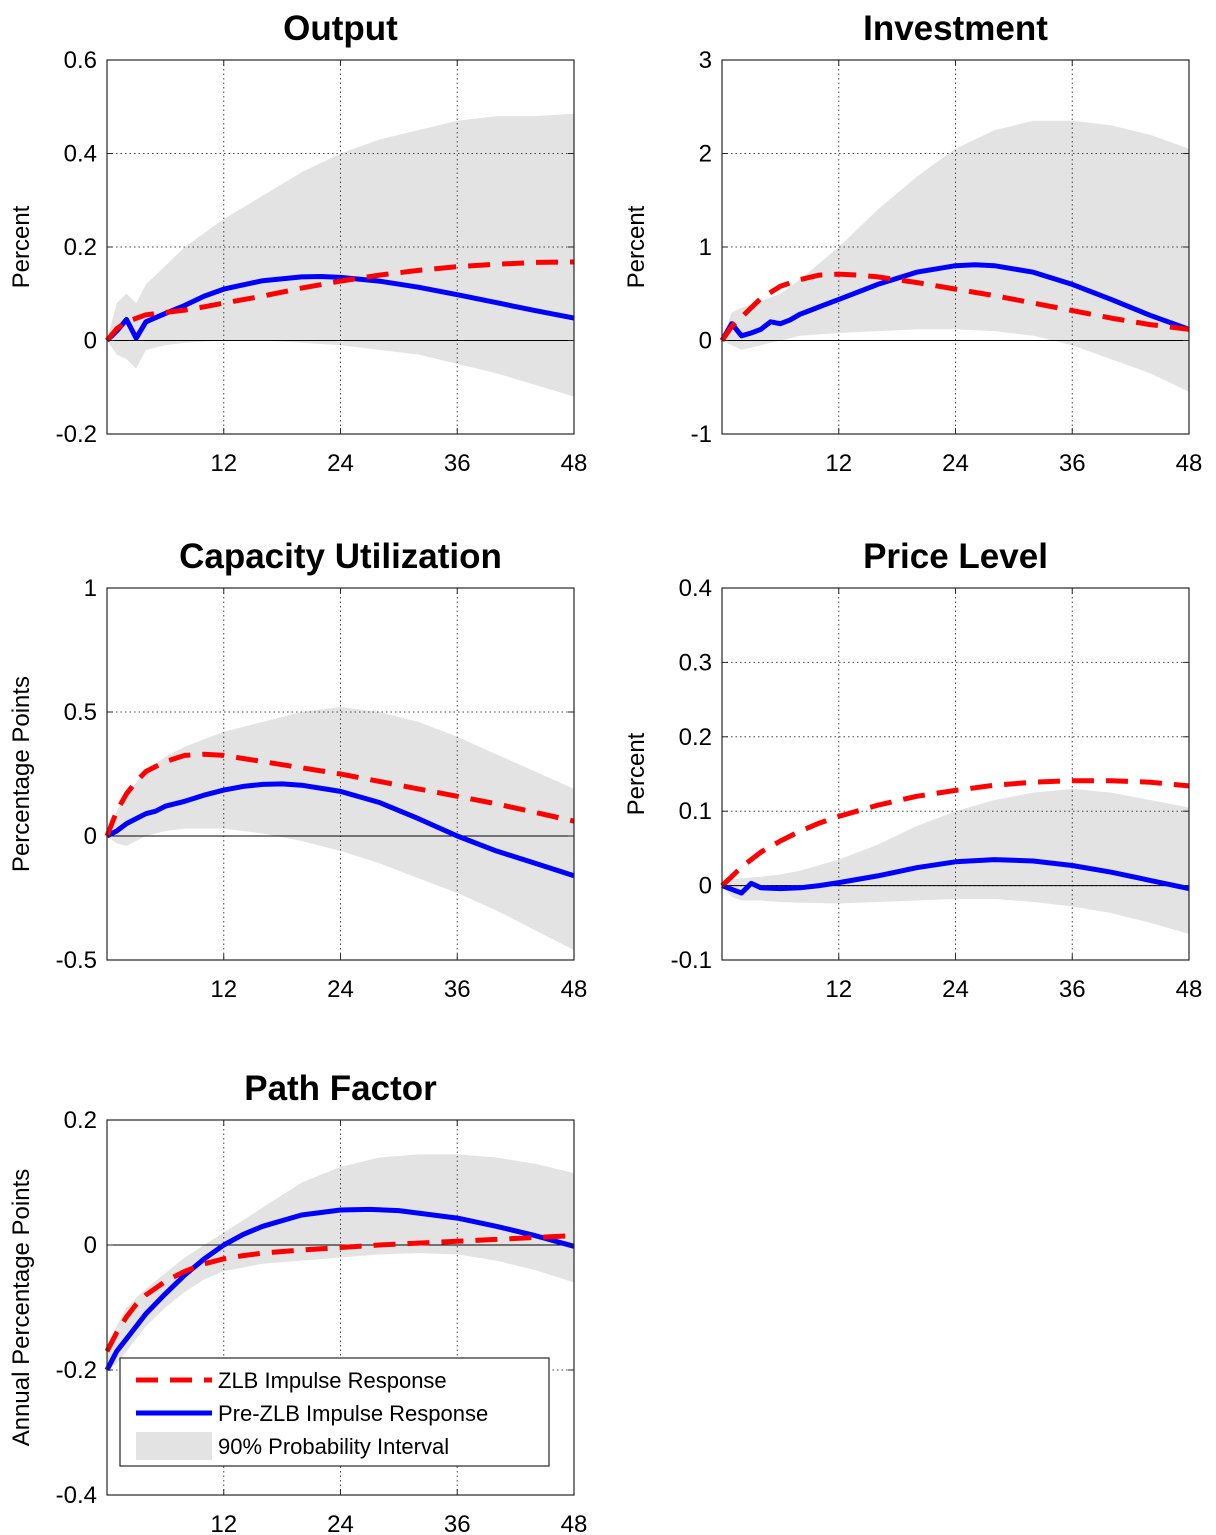 The image size is (1216, 1535). I want to click on y-tick-label: -1, so click(701, 434).